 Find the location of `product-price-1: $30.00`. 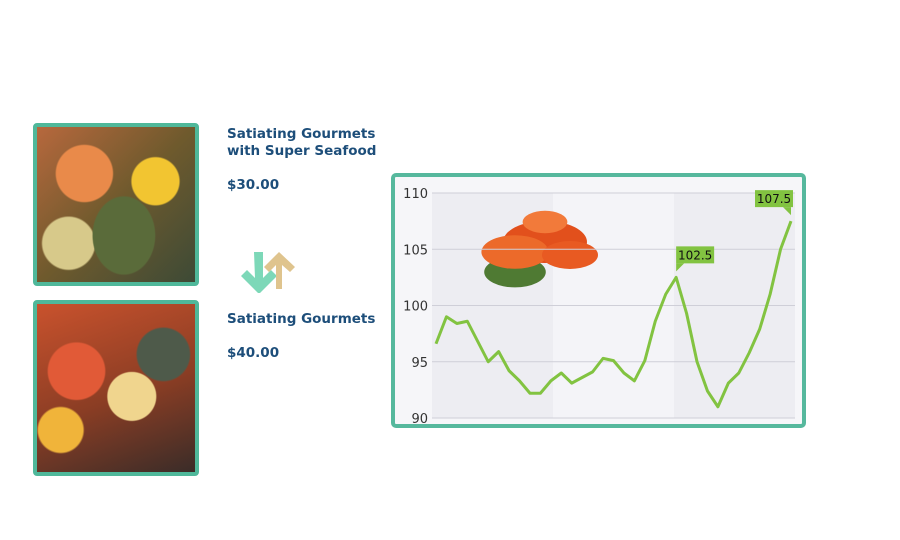

product-price-1: $30.00 is located at coordinates (253, 185).